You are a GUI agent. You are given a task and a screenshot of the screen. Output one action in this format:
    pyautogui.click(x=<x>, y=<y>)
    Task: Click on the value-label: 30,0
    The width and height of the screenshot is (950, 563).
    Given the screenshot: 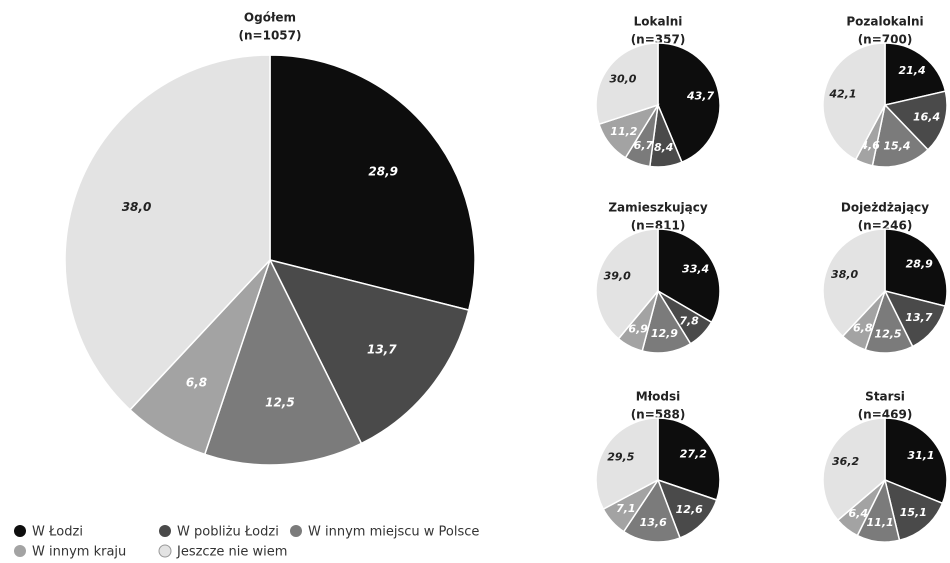 What is the action you would take?
    pyautogui.click(x=622, y=78)
    